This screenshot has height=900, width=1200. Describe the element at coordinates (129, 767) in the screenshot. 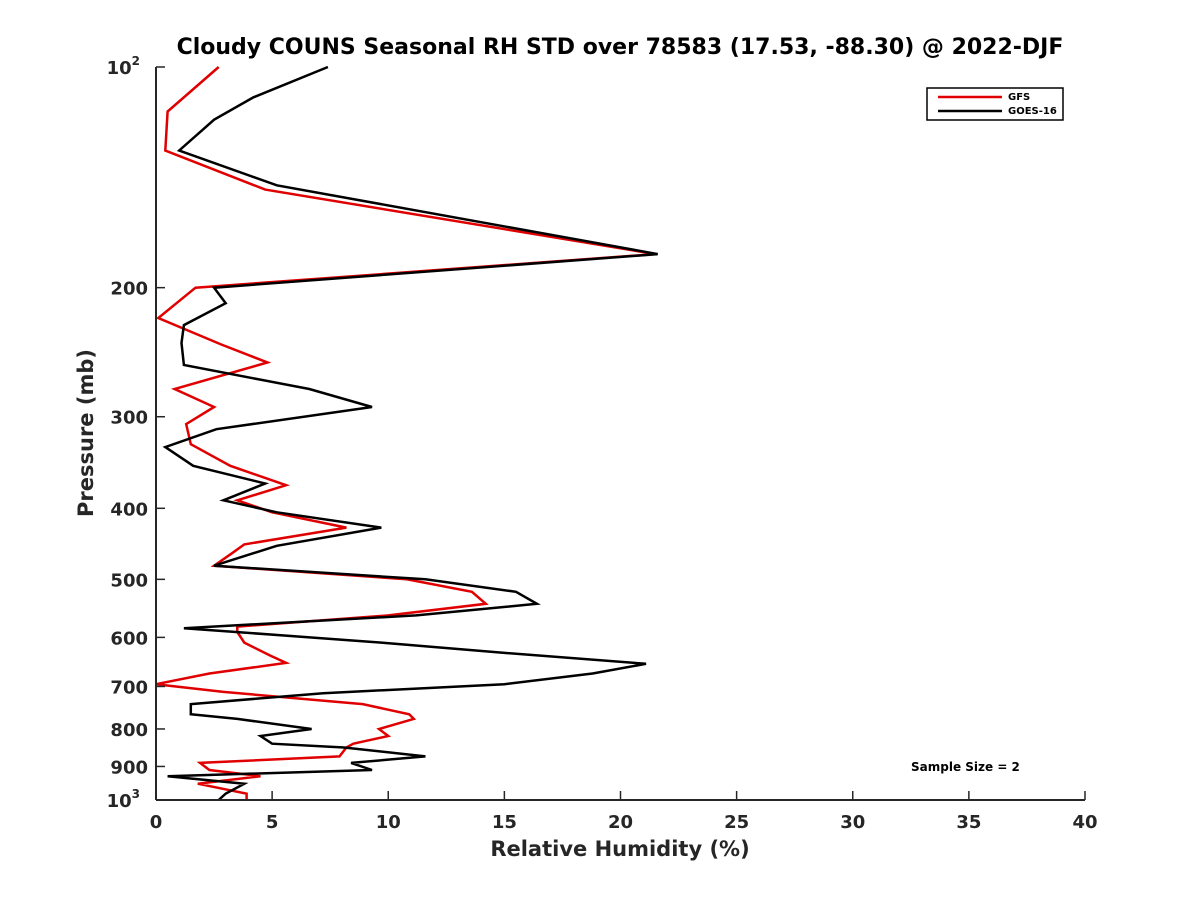

I see `y-tick-label: 900` at that location.